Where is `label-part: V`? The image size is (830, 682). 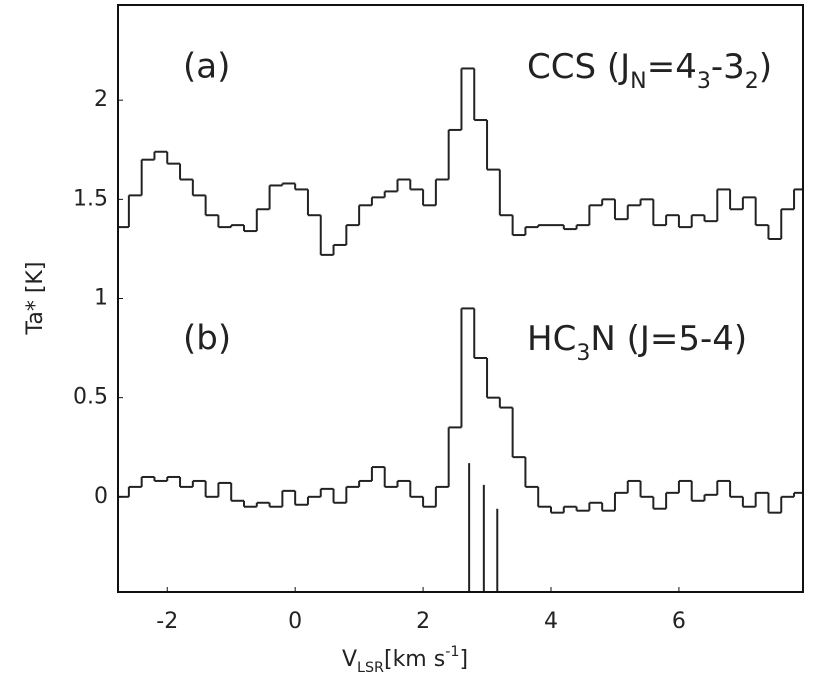 label-part: V is located at coordinates (349, 659).